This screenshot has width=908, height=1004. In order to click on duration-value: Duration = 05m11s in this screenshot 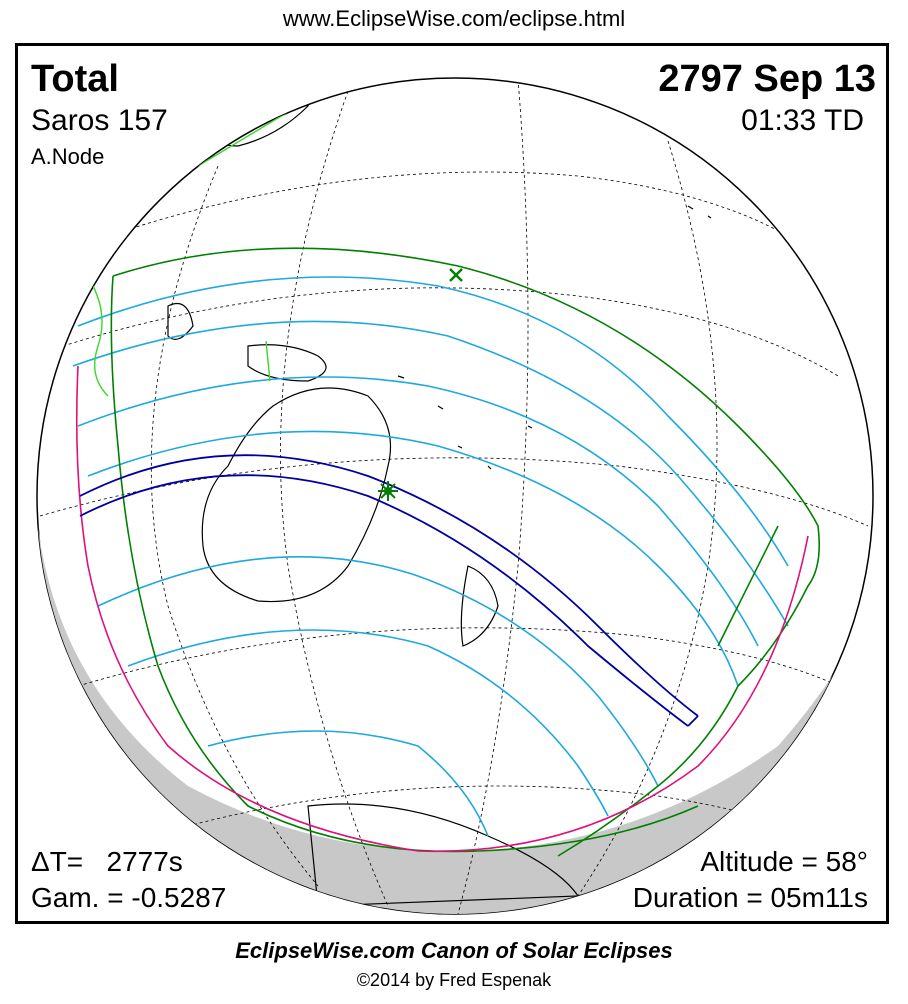, I will do `click(750, 897)`.